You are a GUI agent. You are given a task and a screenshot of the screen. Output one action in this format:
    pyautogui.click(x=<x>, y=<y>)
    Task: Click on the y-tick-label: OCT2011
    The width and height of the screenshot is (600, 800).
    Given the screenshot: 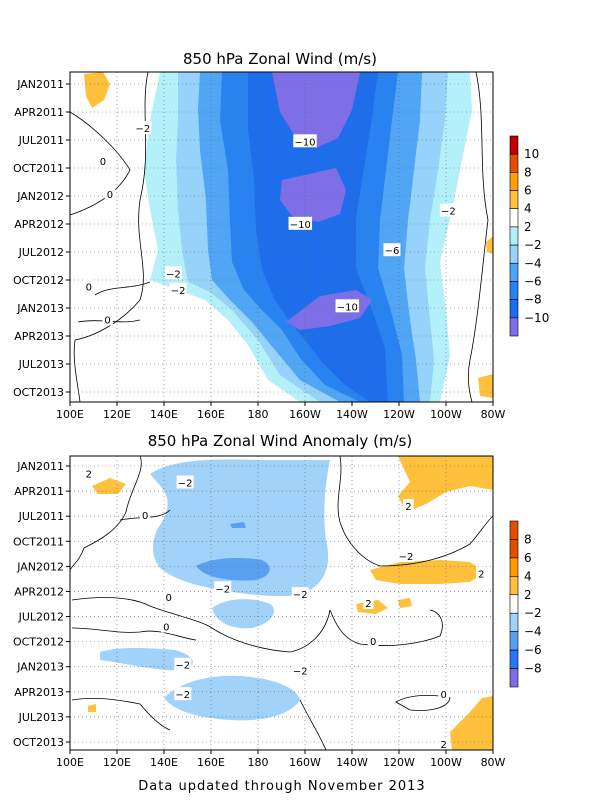 What is the action you would take?
    pyautogui.click(x=38, y=541)
    